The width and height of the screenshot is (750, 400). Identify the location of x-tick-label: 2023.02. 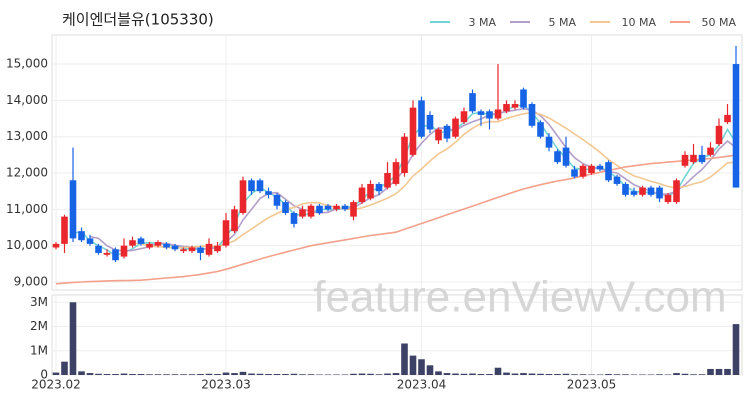
(56, 385).